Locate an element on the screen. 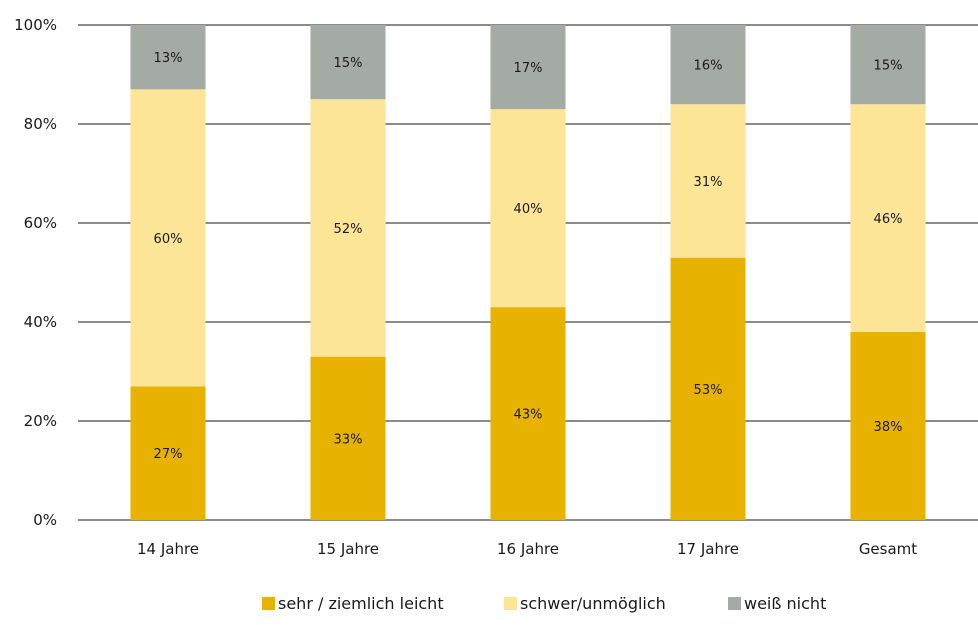  x-tick-label: Gesamt is located at coordinates (888, 549).